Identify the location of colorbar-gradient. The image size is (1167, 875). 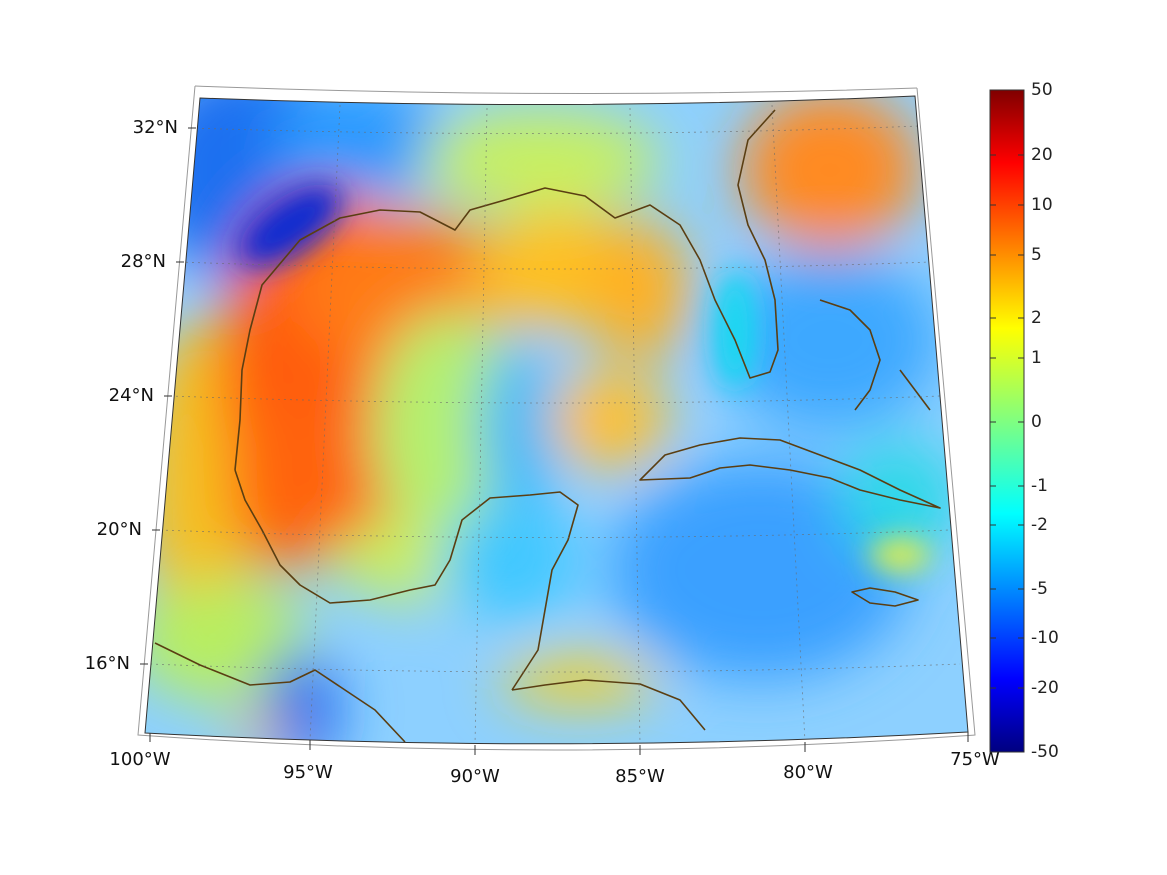
(1007, 421).